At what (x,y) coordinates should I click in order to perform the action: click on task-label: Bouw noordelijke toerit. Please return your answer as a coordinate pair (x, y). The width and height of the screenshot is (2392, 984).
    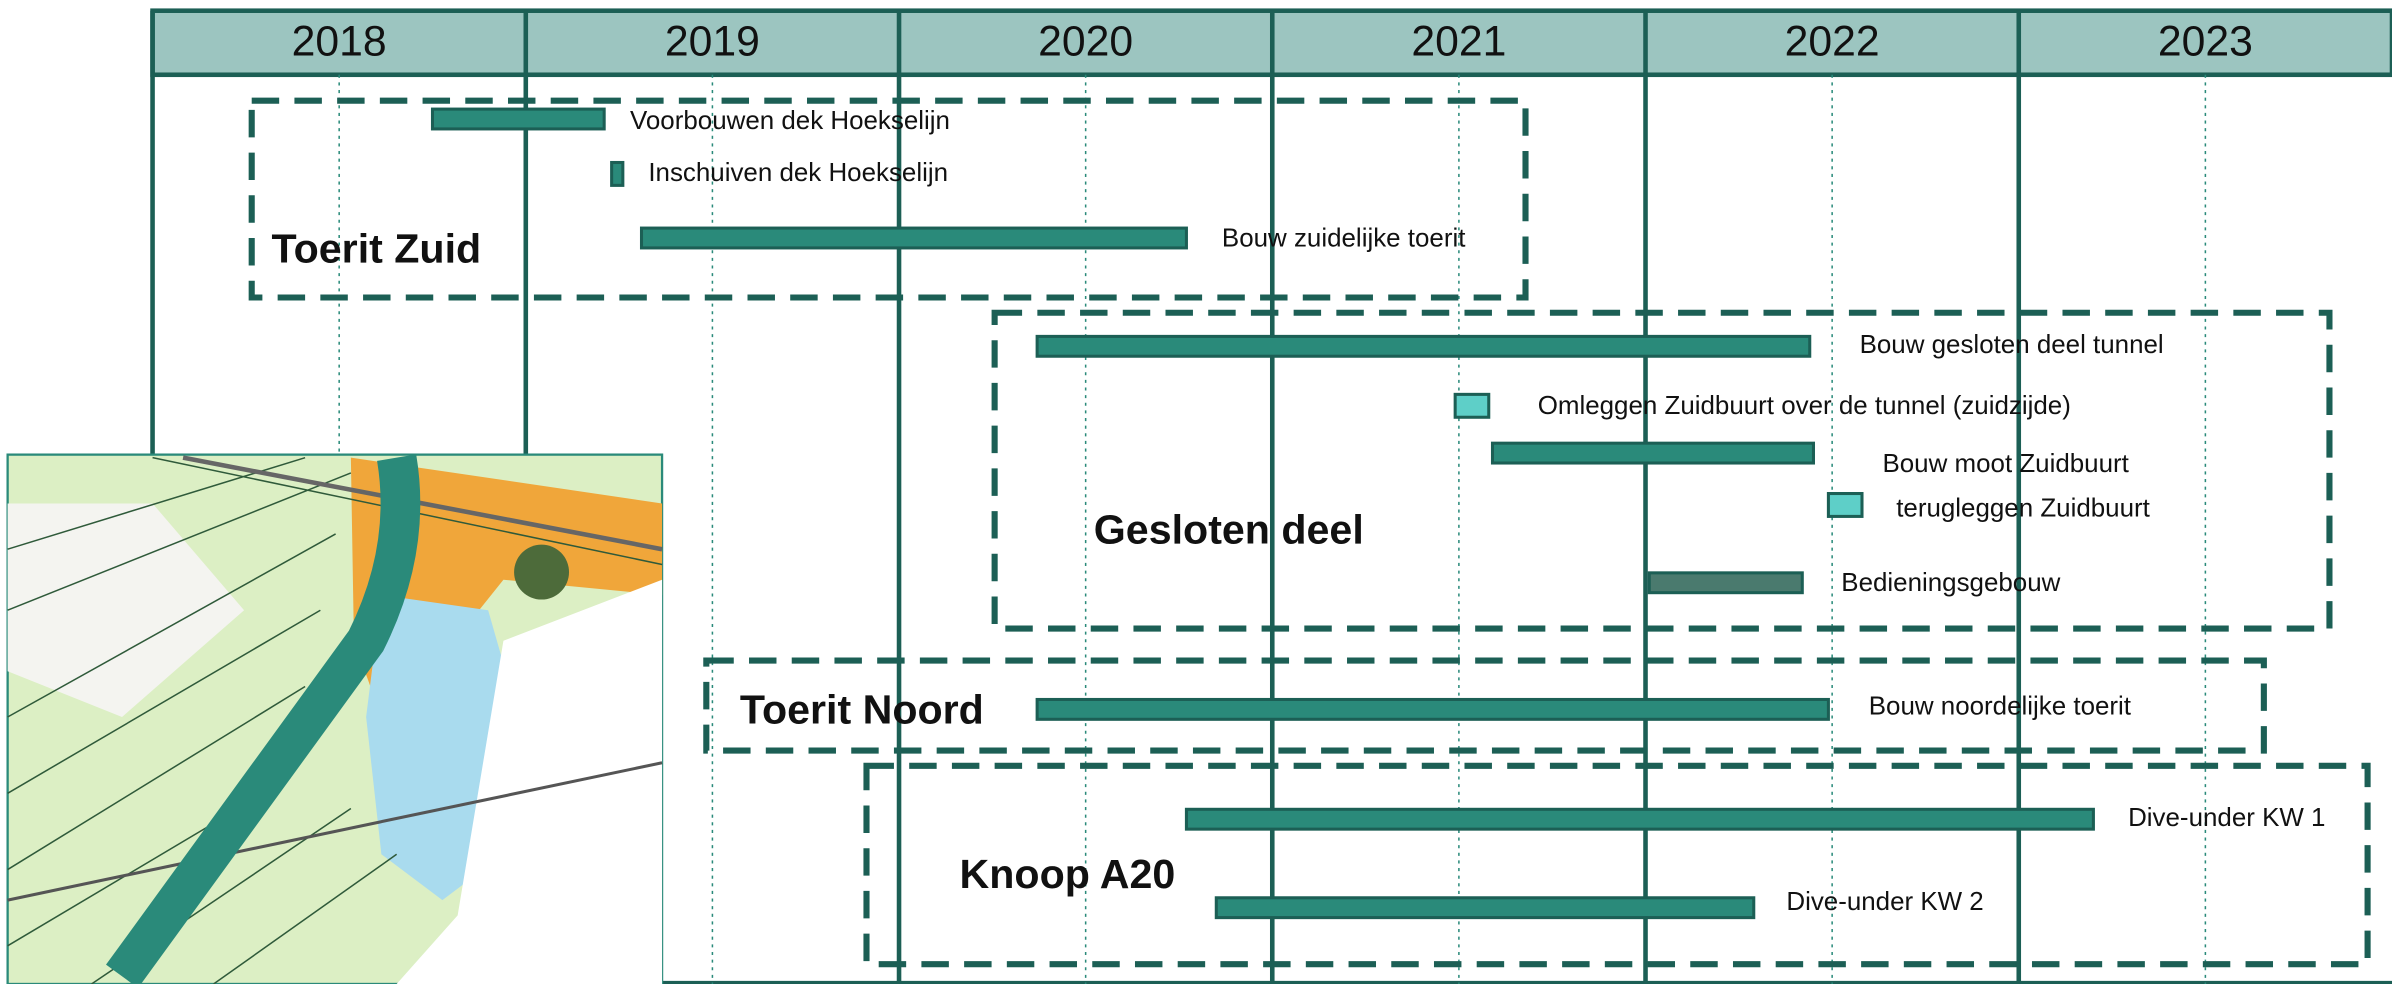
    Looking at the image, I should click on (2000, 707).